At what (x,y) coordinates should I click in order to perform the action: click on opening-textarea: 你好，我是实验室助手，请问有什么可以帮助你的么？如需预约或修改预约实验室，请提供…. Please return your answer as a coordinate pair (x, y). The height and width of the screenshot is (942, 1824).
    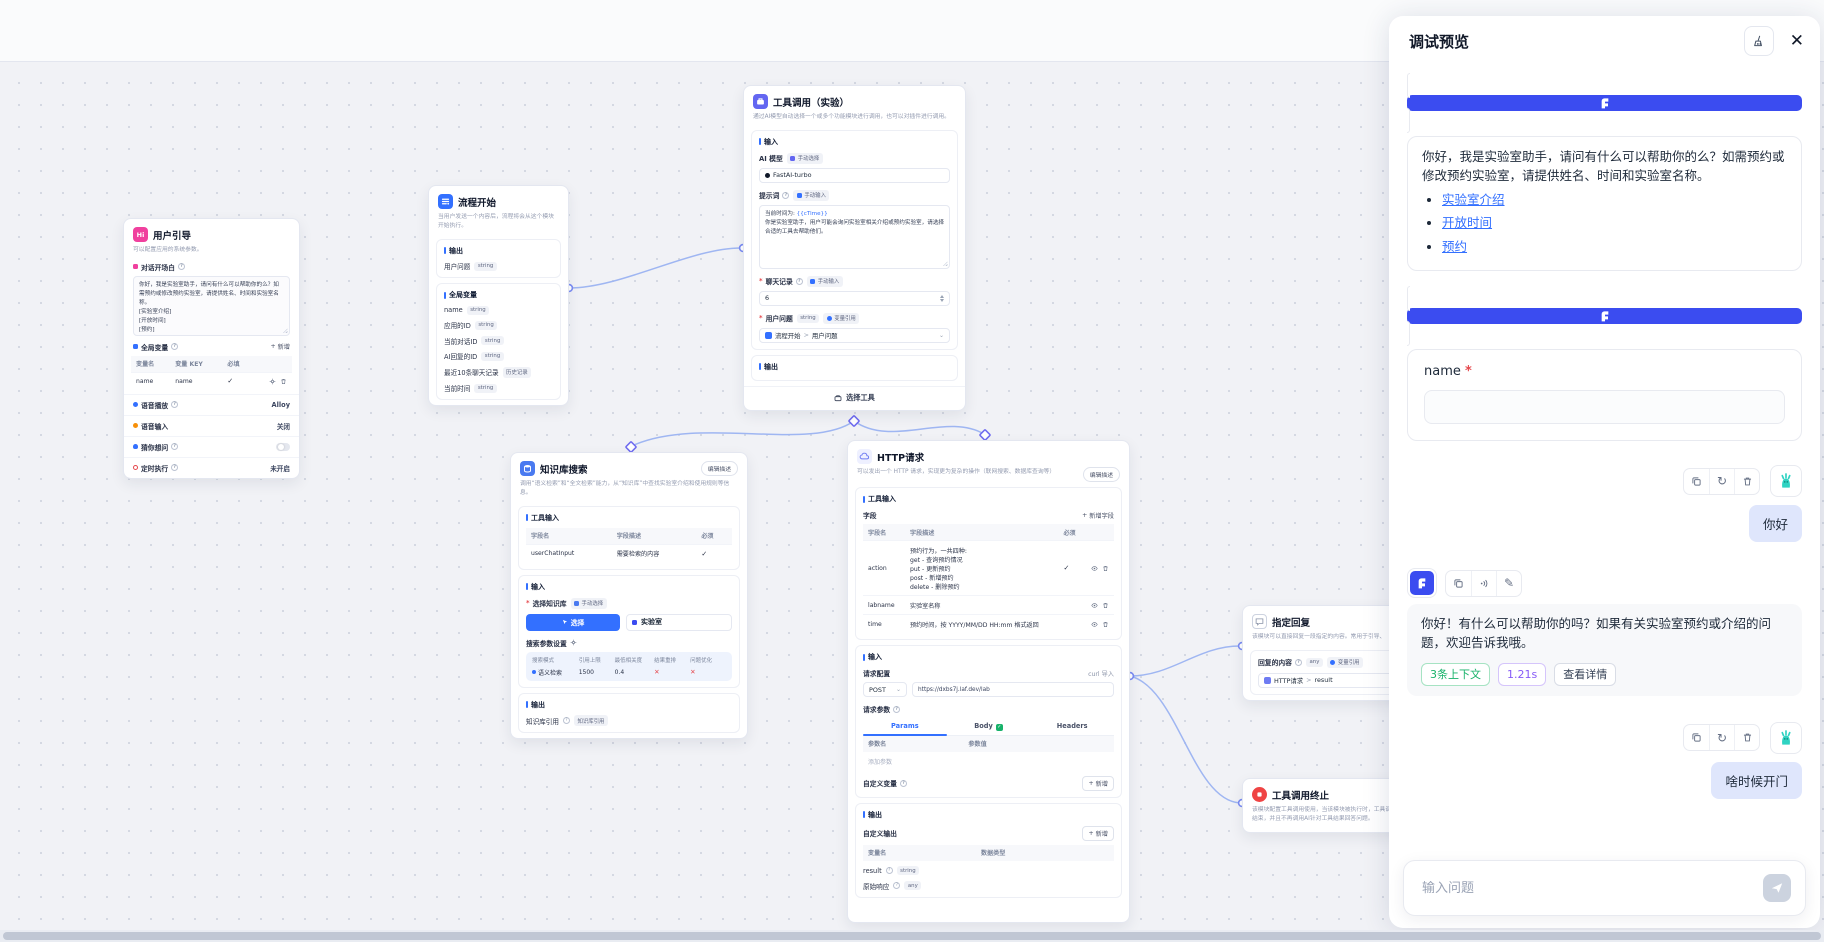
    Looking at the image, I should click on (211, 305).